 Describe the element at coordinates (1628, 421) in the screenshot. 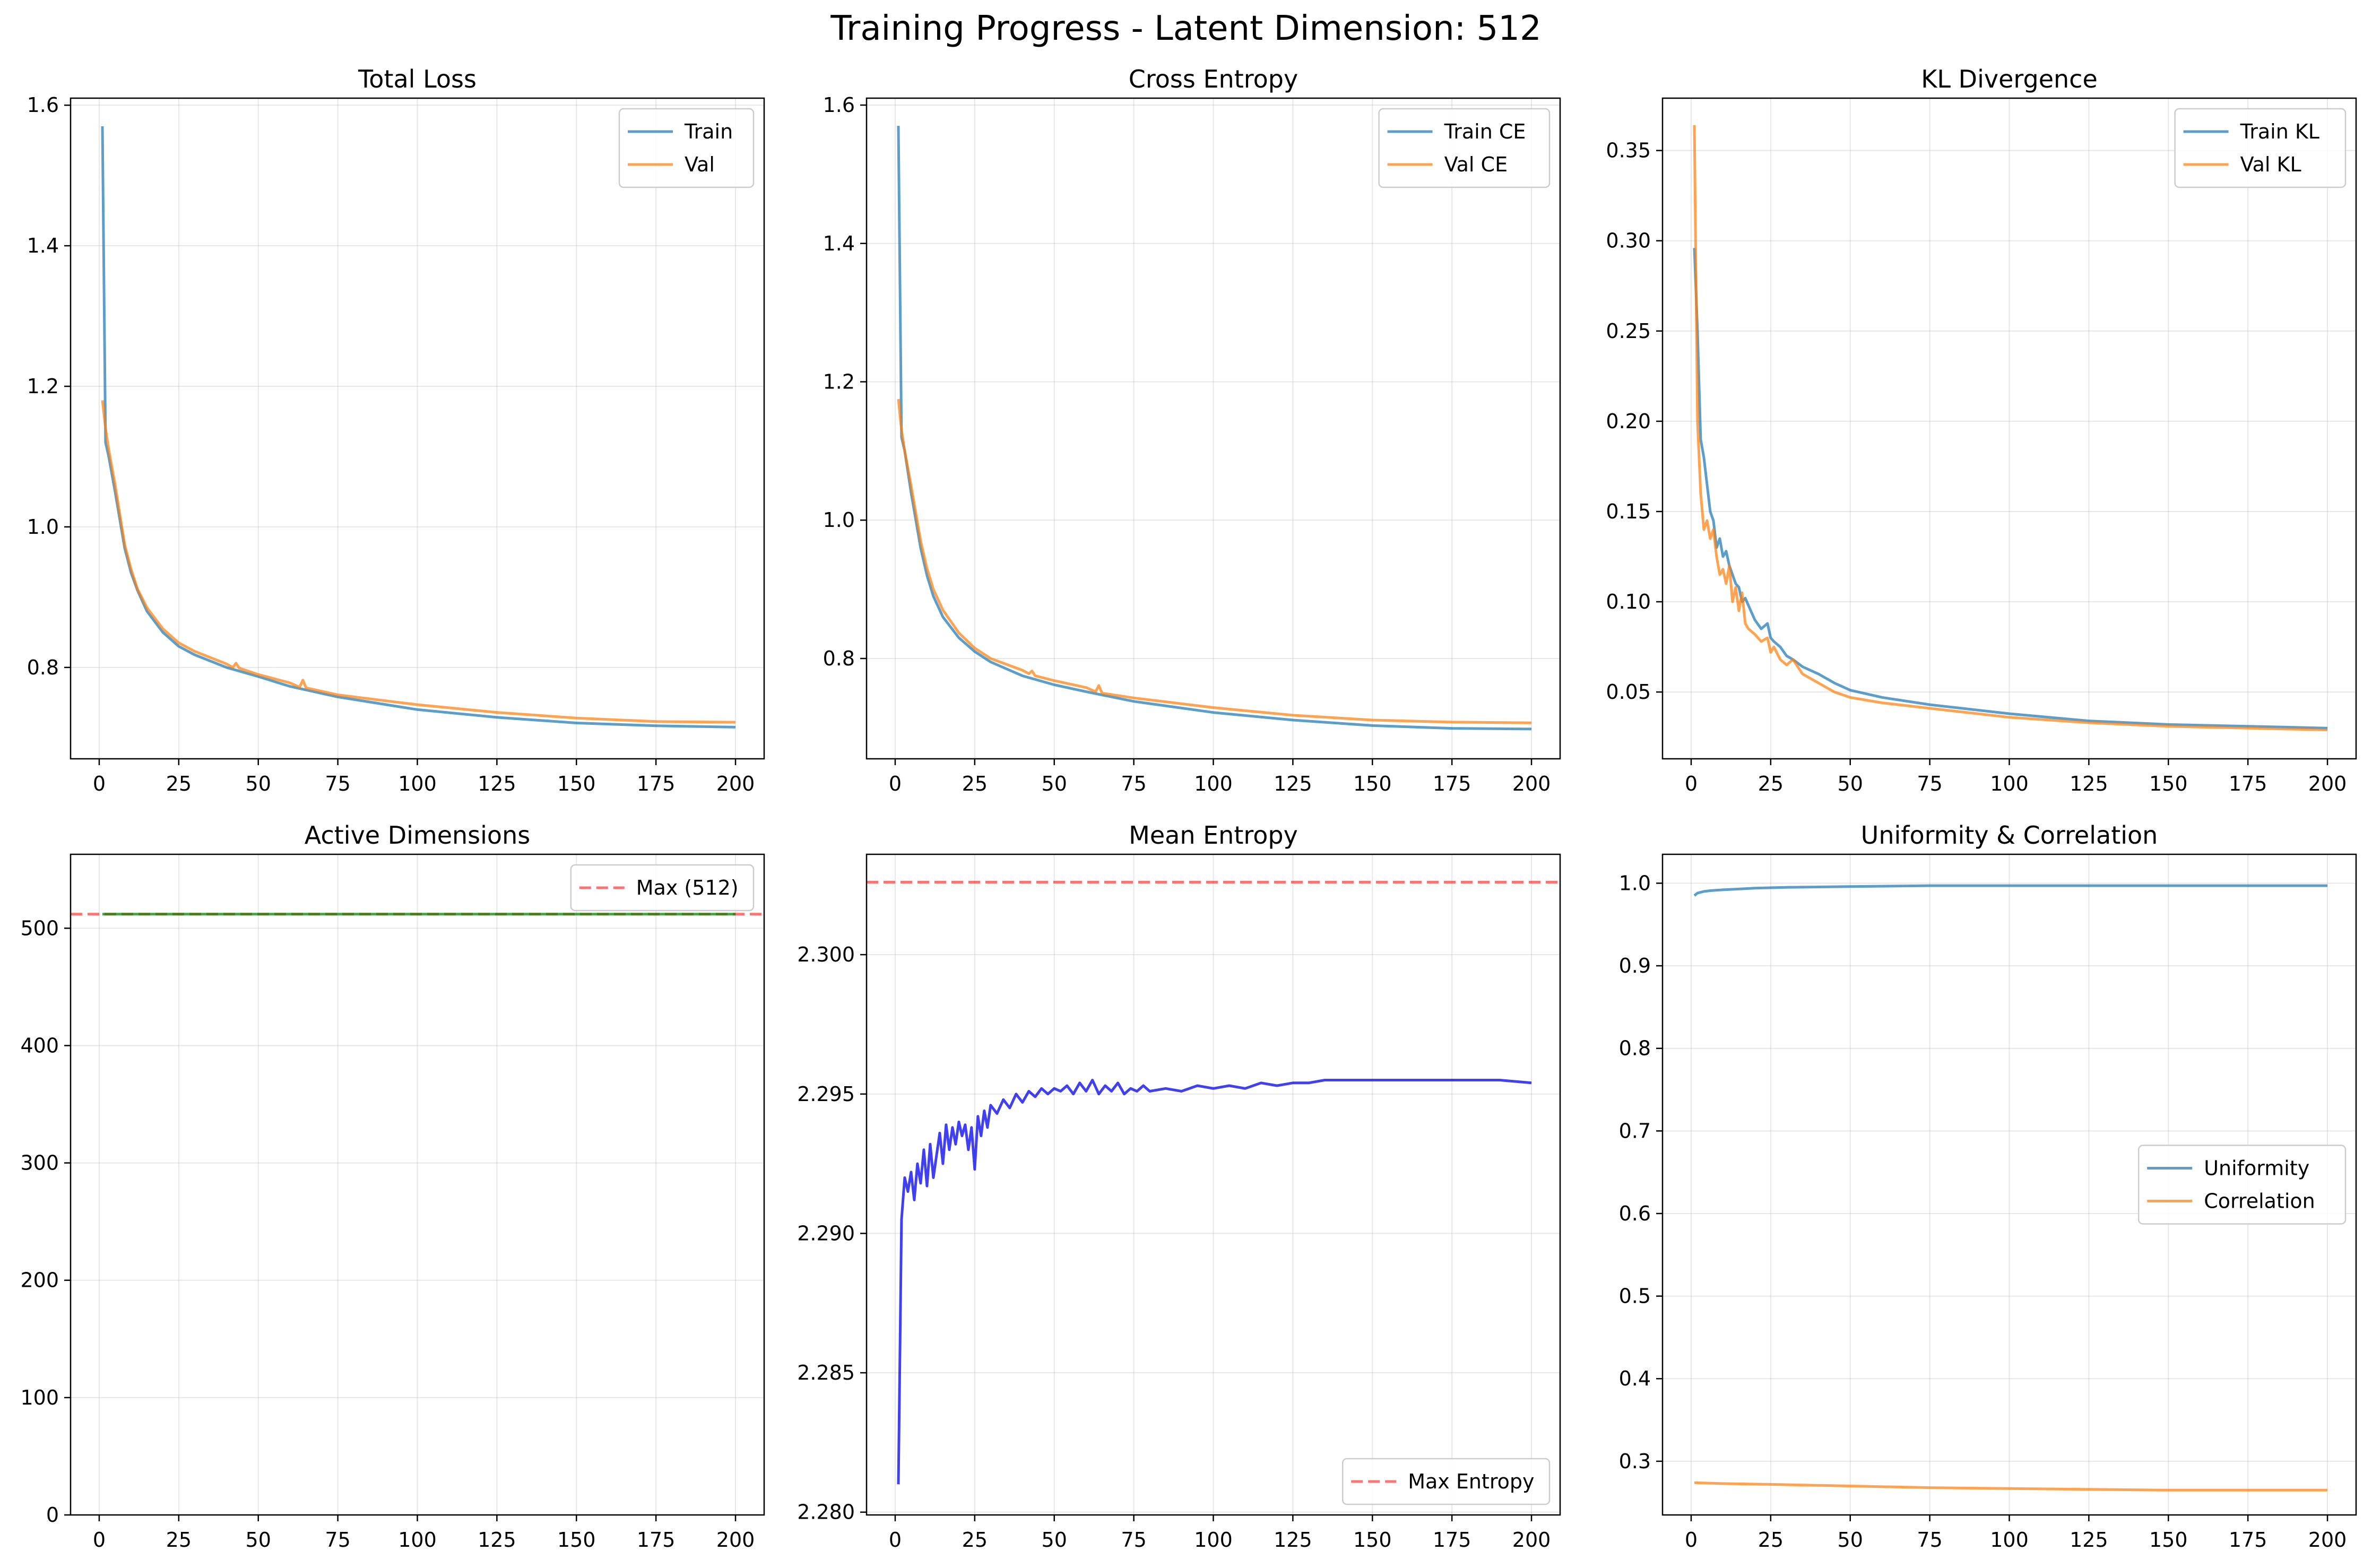

I see `y-tick-label: 0.20` at that location.